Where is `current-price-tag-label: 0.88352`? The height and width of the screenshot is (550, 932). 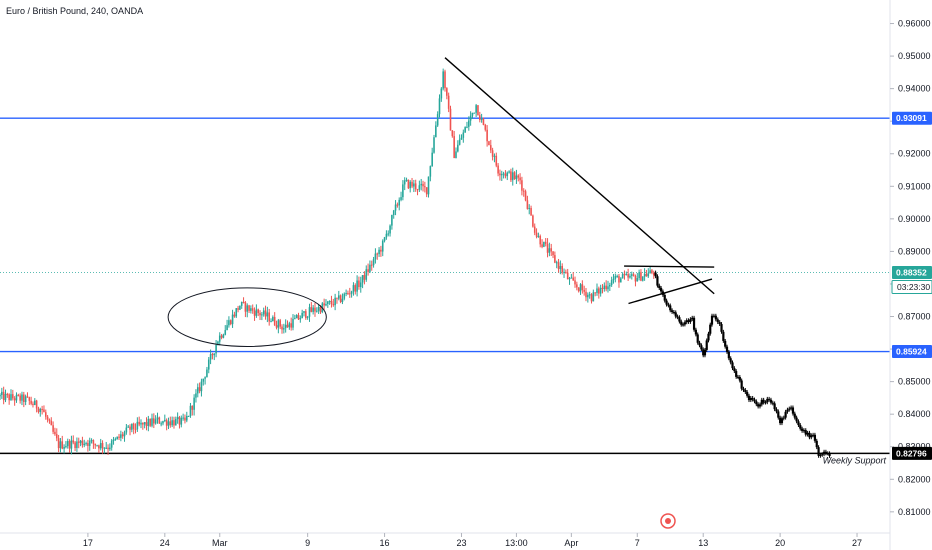 current-price-tag-label: 0.88352 is located at coordinates (911, 273).